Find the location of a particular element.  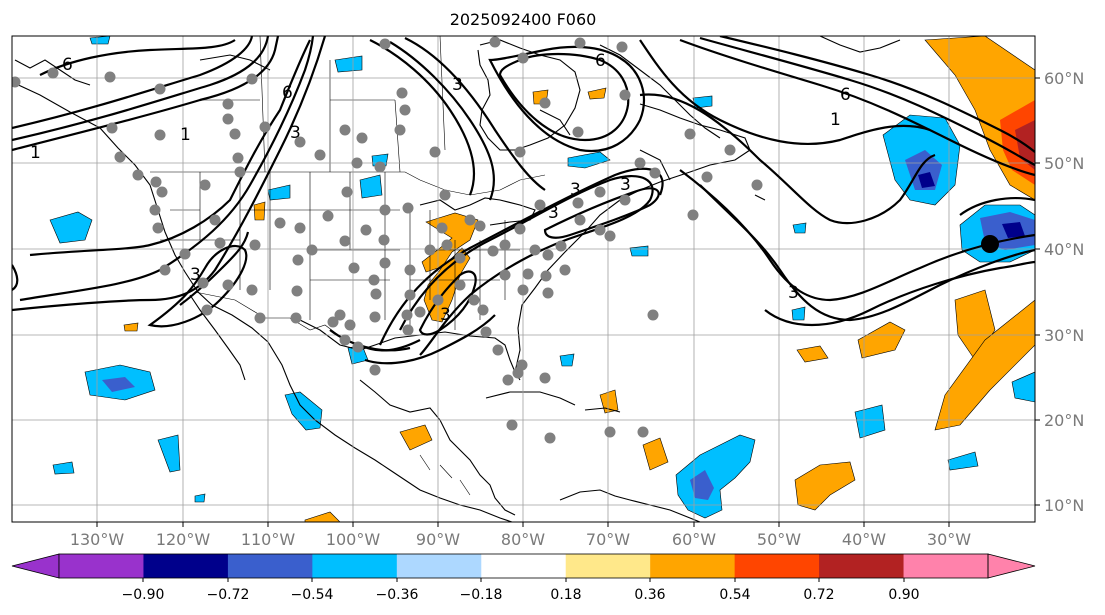

contour-label: 1 is located at coordinates (185, 135).